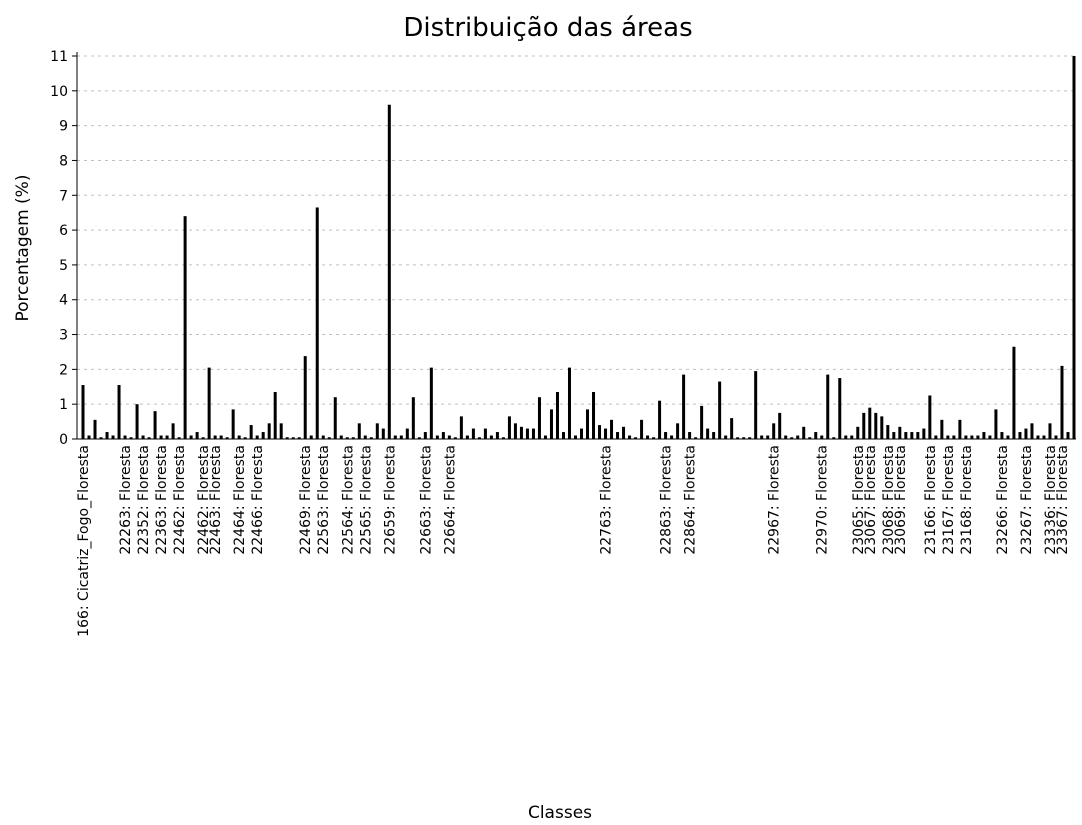  What do you see at coordinates (967, 500) in the screenshot?
I see `x-tick-label: 23168: Floresta` at bounding box center [967, 500].